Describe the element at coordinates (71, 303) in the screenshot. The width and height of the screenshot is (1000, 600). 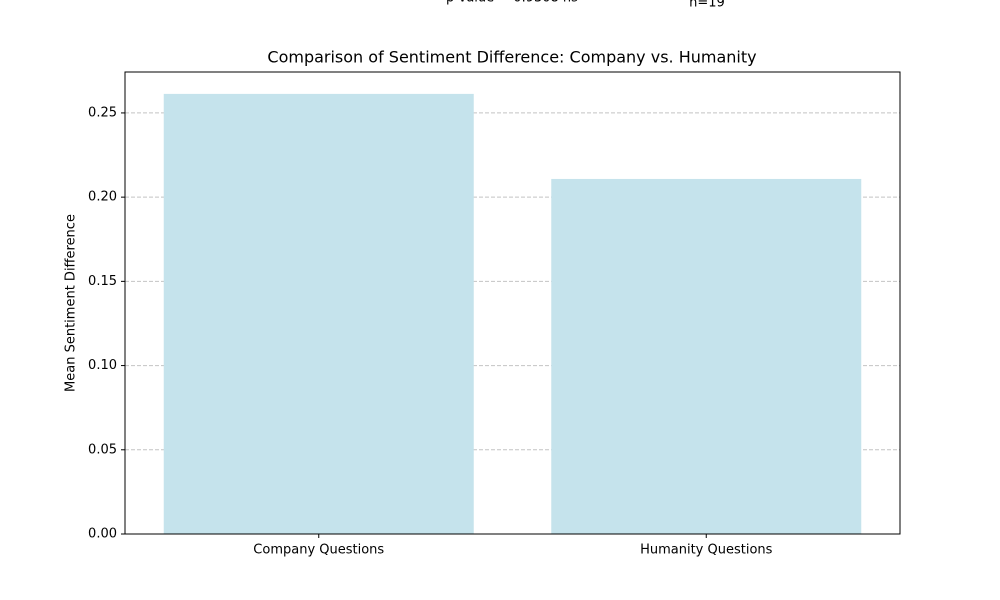
I see `y-axis-label: Mean Sentiment Difference` at that location.